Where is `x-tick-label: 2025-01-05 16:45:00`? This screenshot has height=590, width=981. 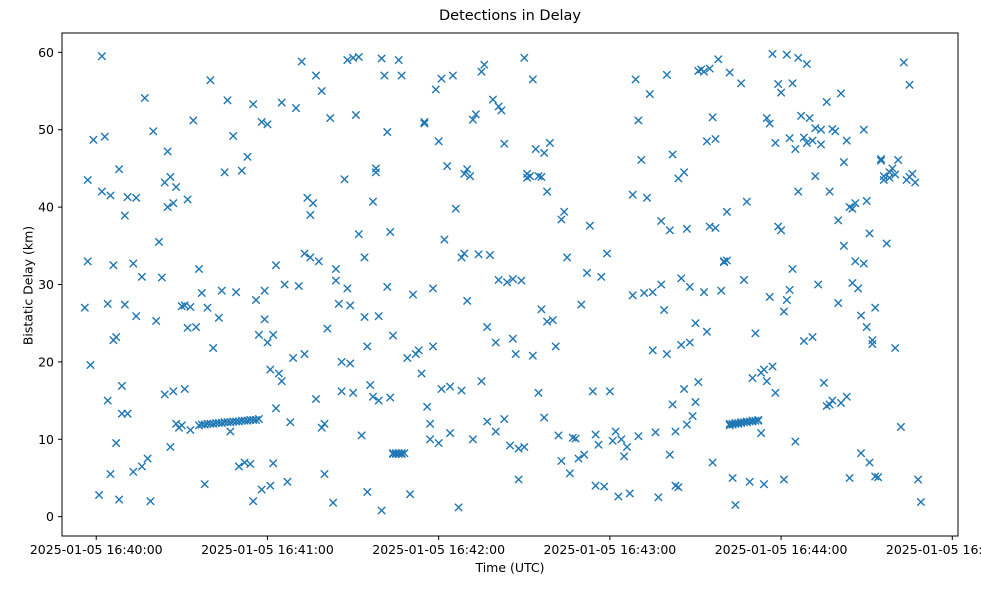
x-tick-label: 2025-01-05 16:45:00 is located at coordinates (933, 549).